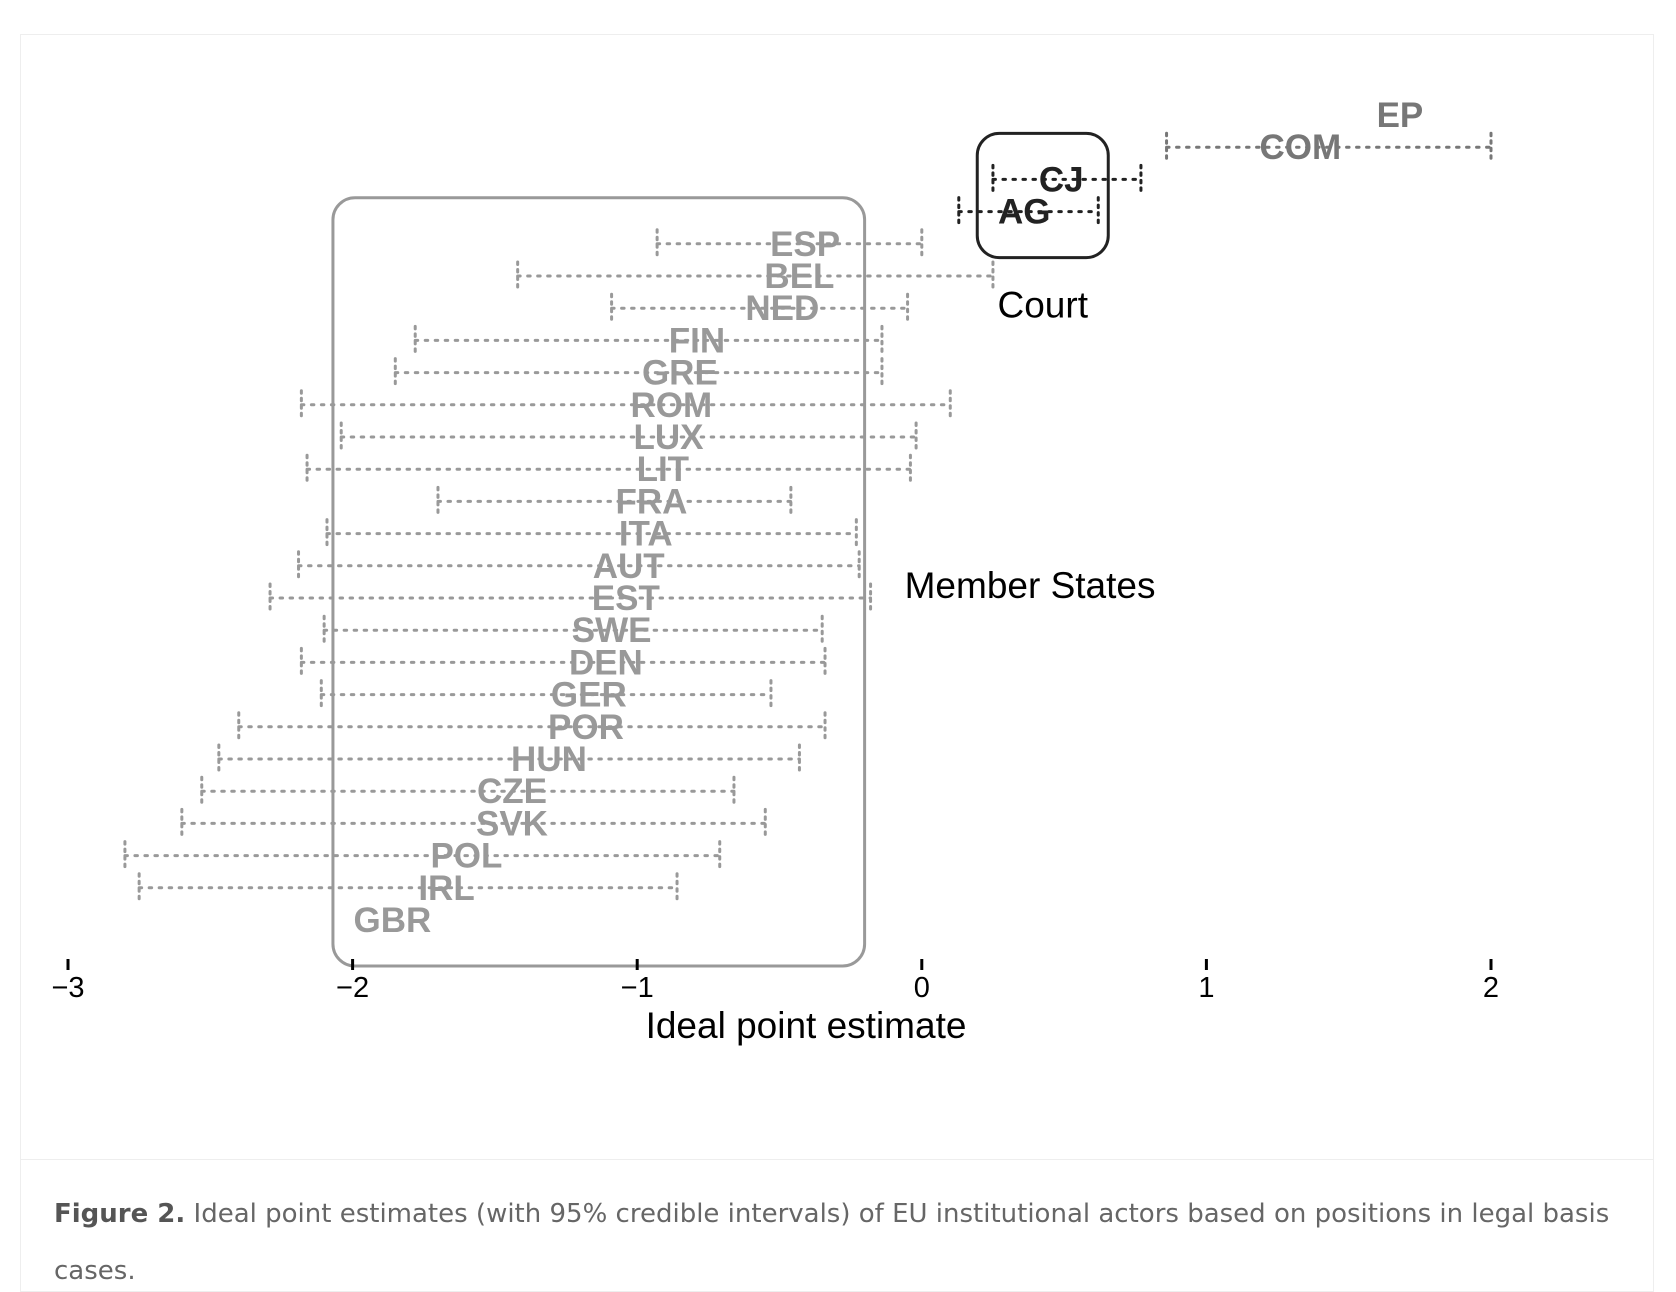 Image resolution: width=1676 pixels, height=1292 pixels. I want to click on group-labels: Member States Court, so click(1030, 445).